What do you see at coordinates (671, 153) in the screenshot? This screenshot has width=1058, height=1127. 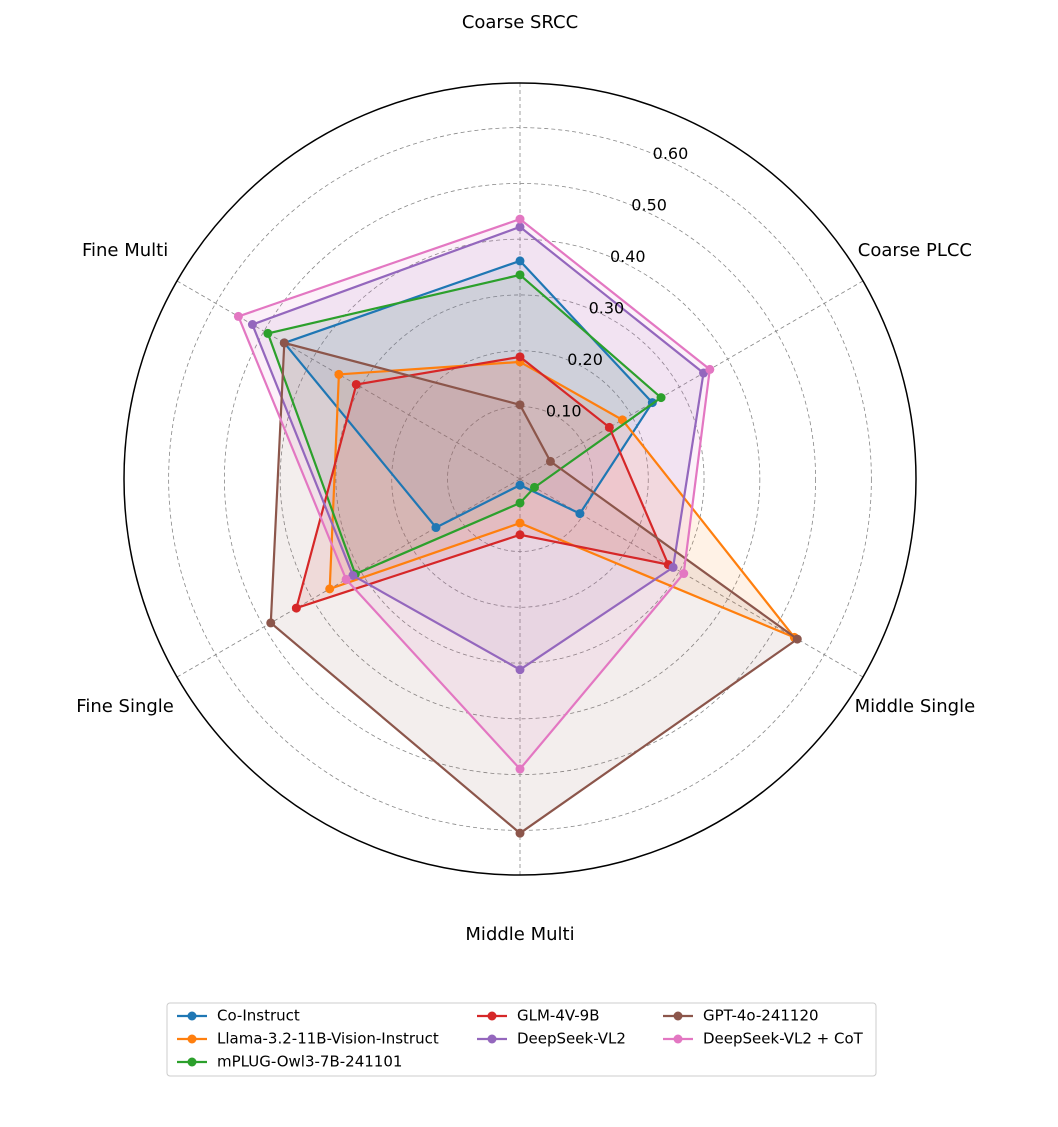 I see `r-tick-label: 0.60` at bounding box center [671, 153].